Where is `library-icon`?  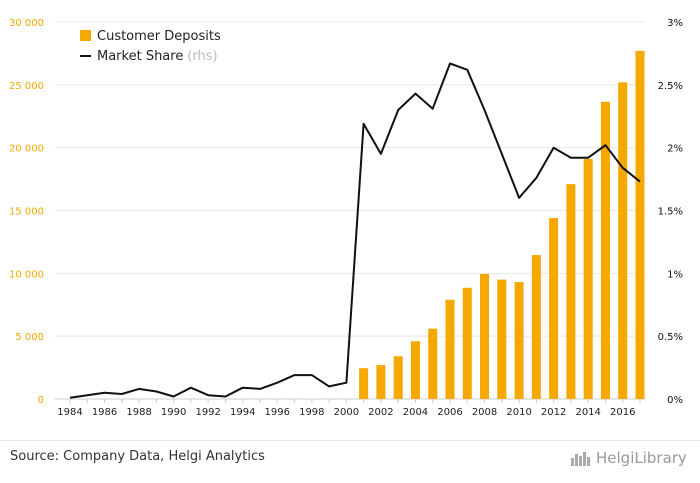
library-icon is located at coordinates (580, 459).